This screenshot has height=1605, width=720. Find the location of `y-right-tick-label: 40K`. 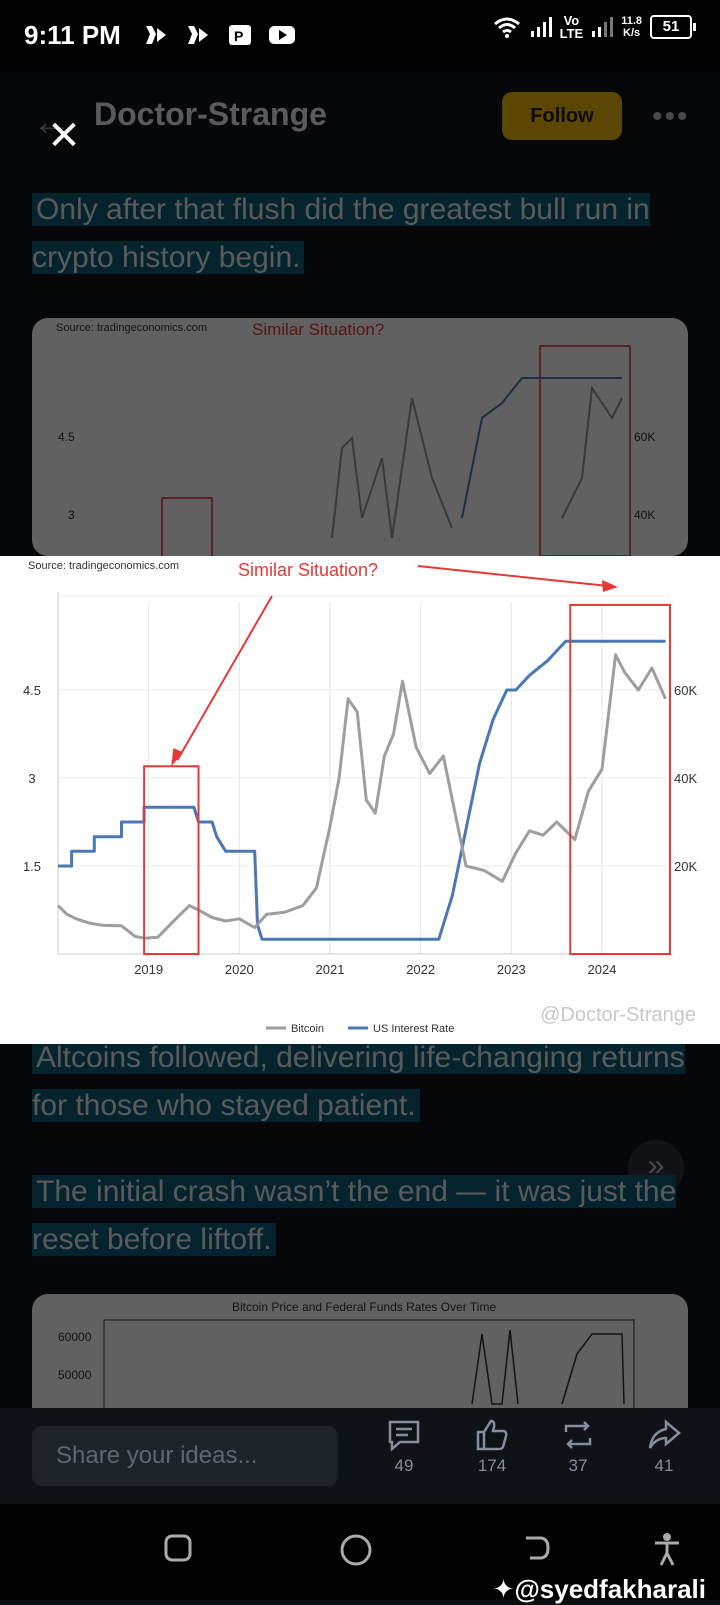

y-right-tick-label: 40K is located at coordinates (685, 778).